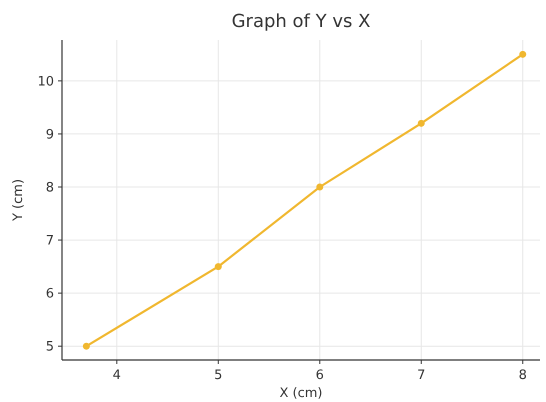 Image resolution: width=546 pixels, height=402 pixels. What do you see at coordinates (50, 241) in the screenshot?
I see `y-tick-label: 7` at bounding box center [50, 241].